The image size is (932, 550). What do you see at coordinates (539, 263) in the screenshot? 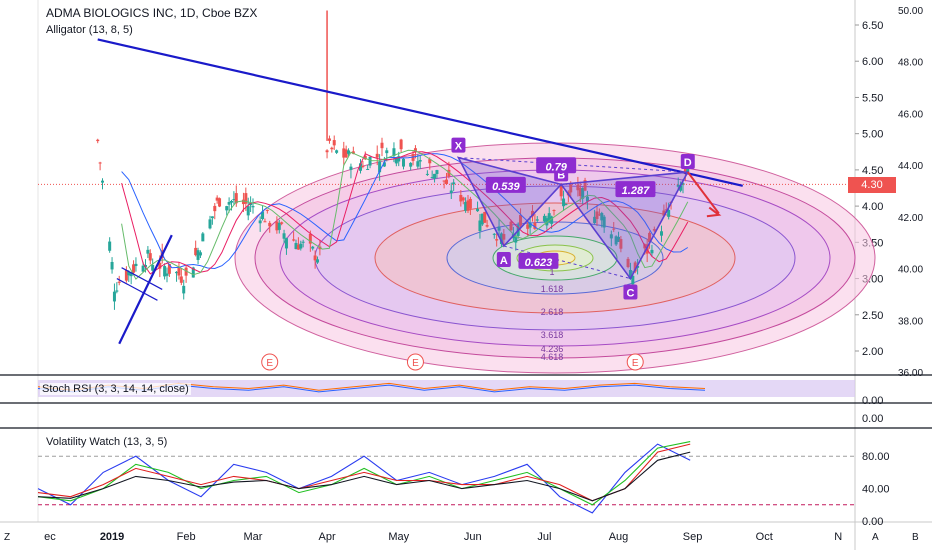
I see `ratio-label: 0.623` at bounding box center [539, 263].